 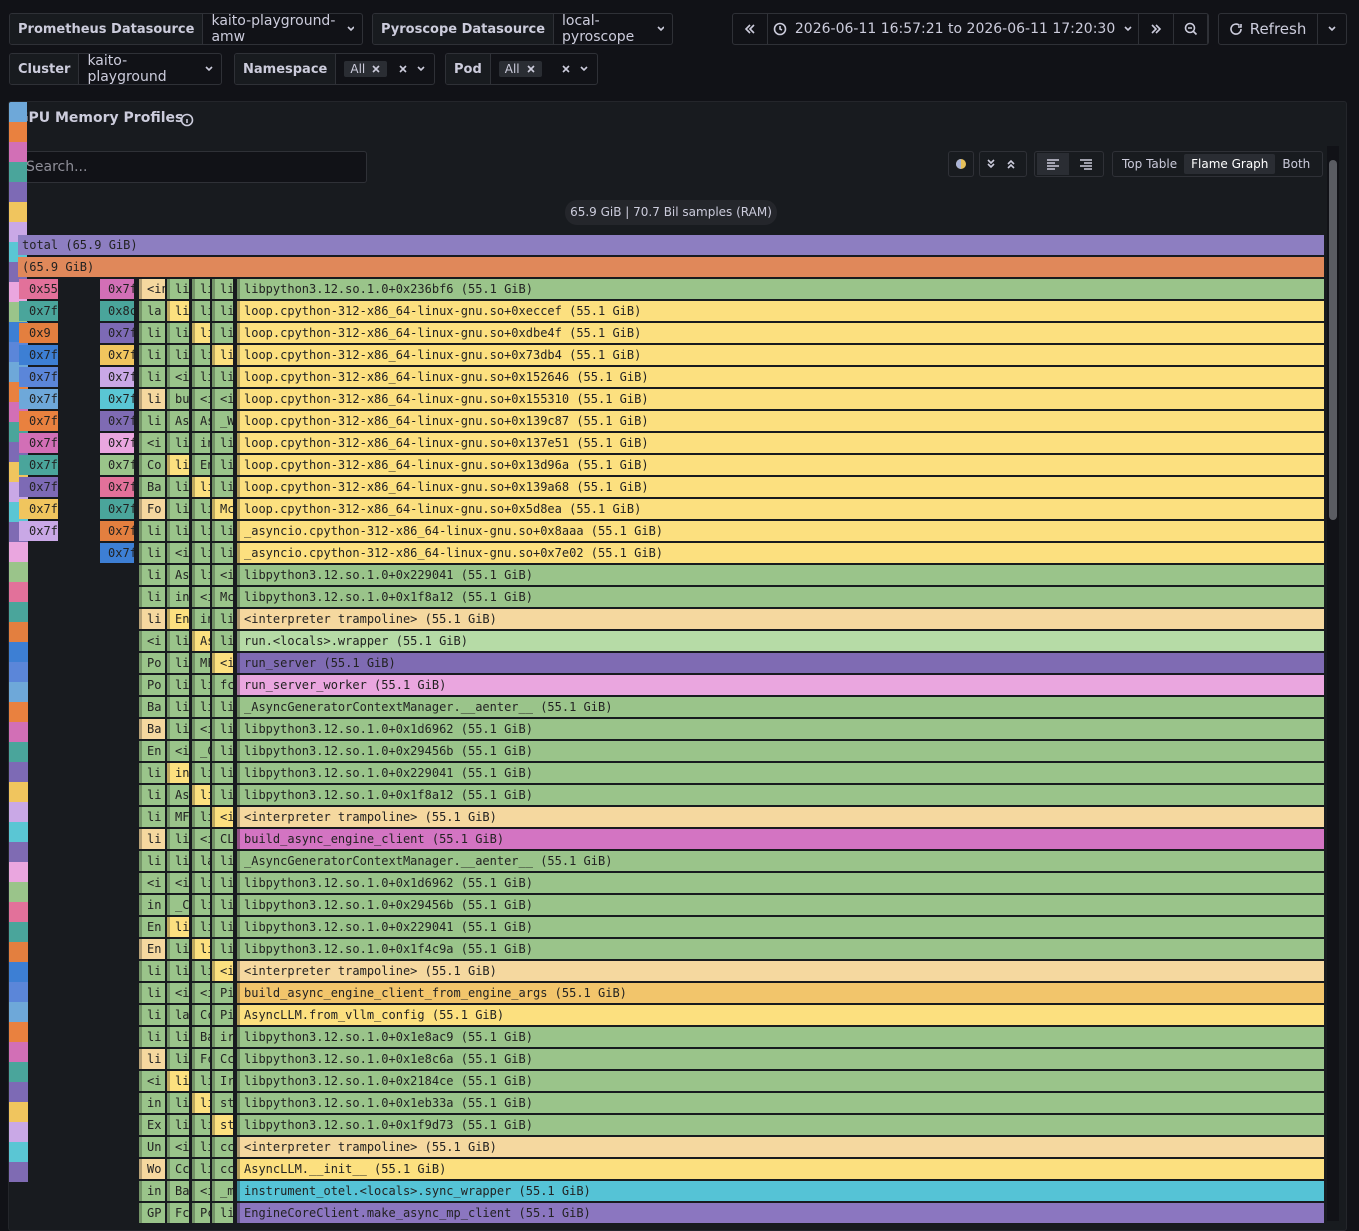 I want to click on flame-bar: 0x8c, so click(x=117, y=311).